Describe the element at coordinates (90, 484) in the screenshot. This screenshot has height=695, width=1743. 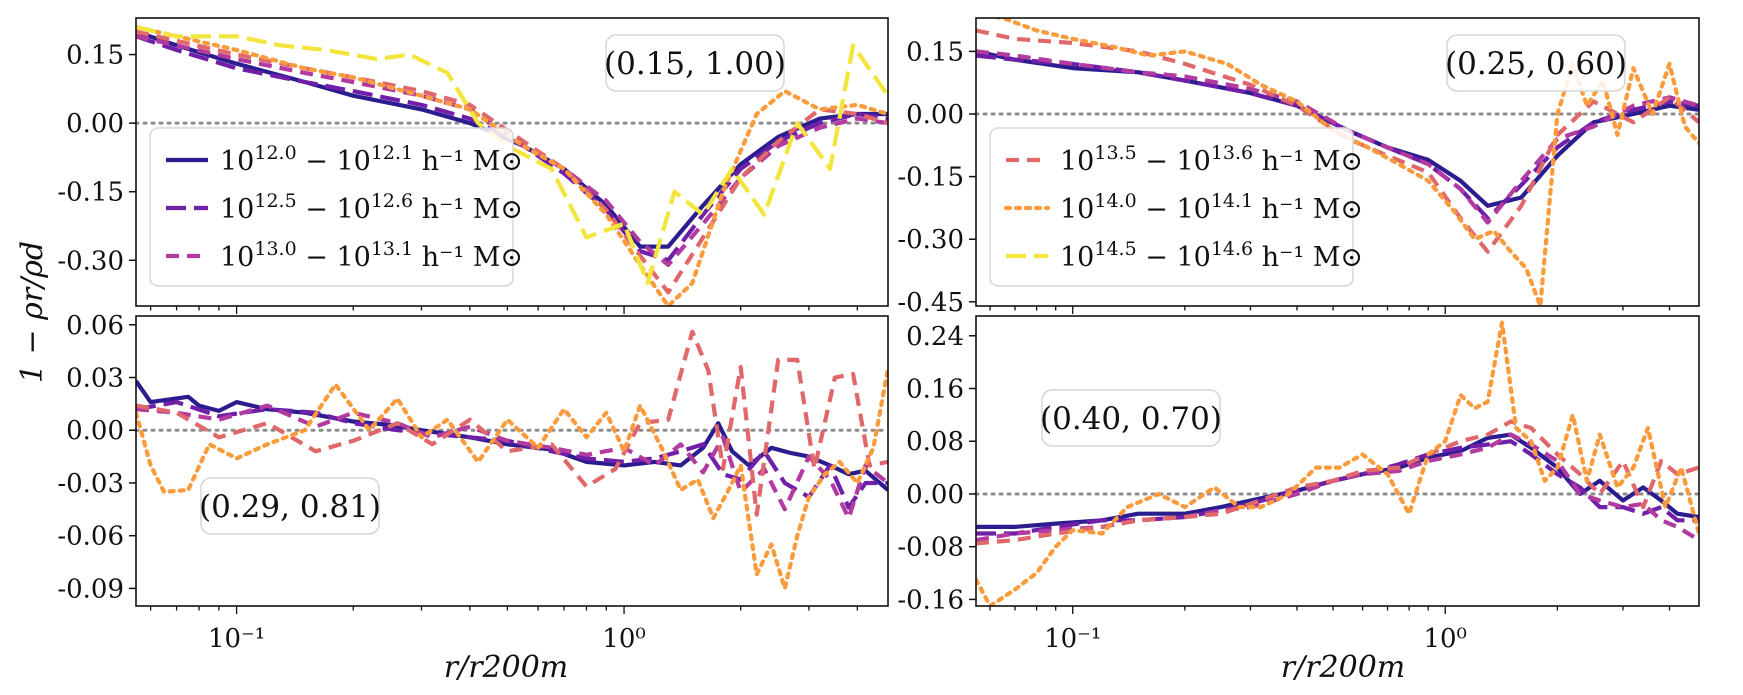
I see `y-tick-label: -0.03` at that location.